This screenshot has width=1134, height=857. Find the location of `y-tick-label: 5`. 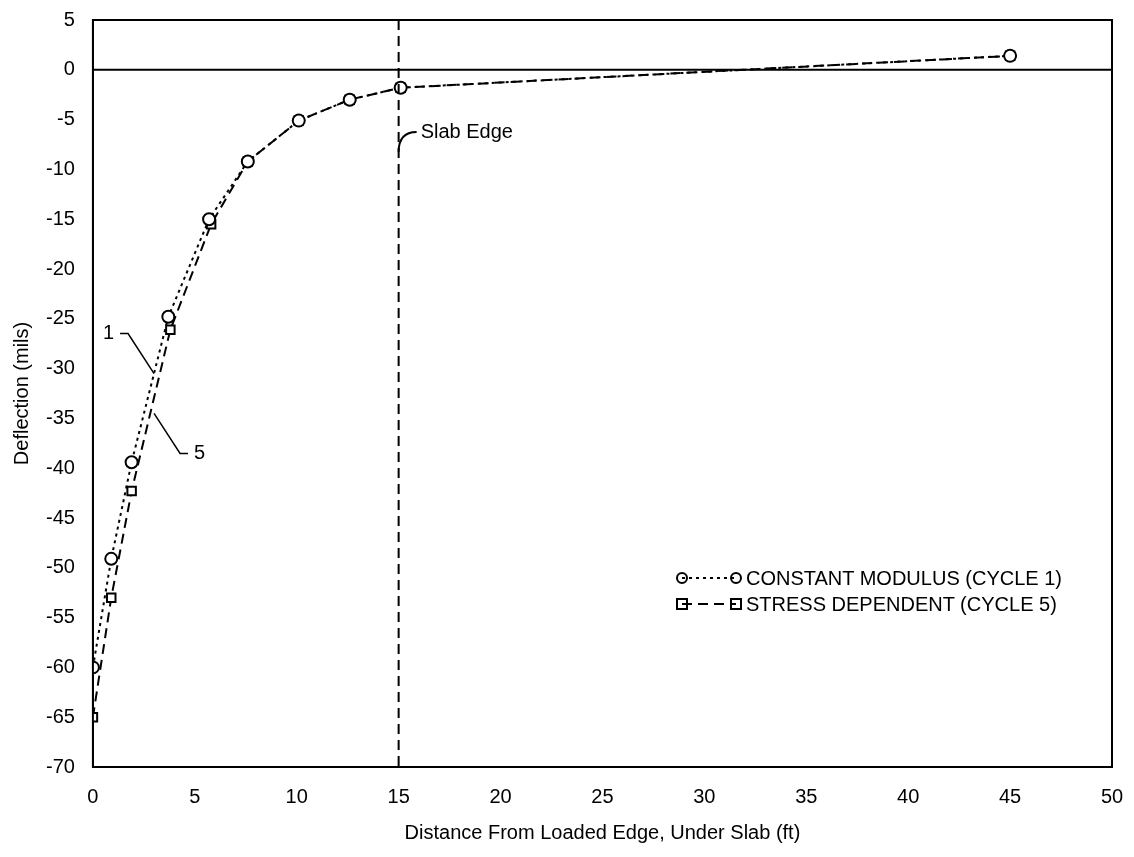

y-tick-label: 5 is located at coordinates (69, 18).